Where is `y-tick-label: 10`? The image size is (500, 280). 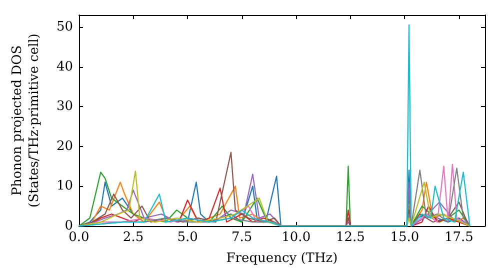
y-tick-label: 10 is located at coordinates (64, 186).